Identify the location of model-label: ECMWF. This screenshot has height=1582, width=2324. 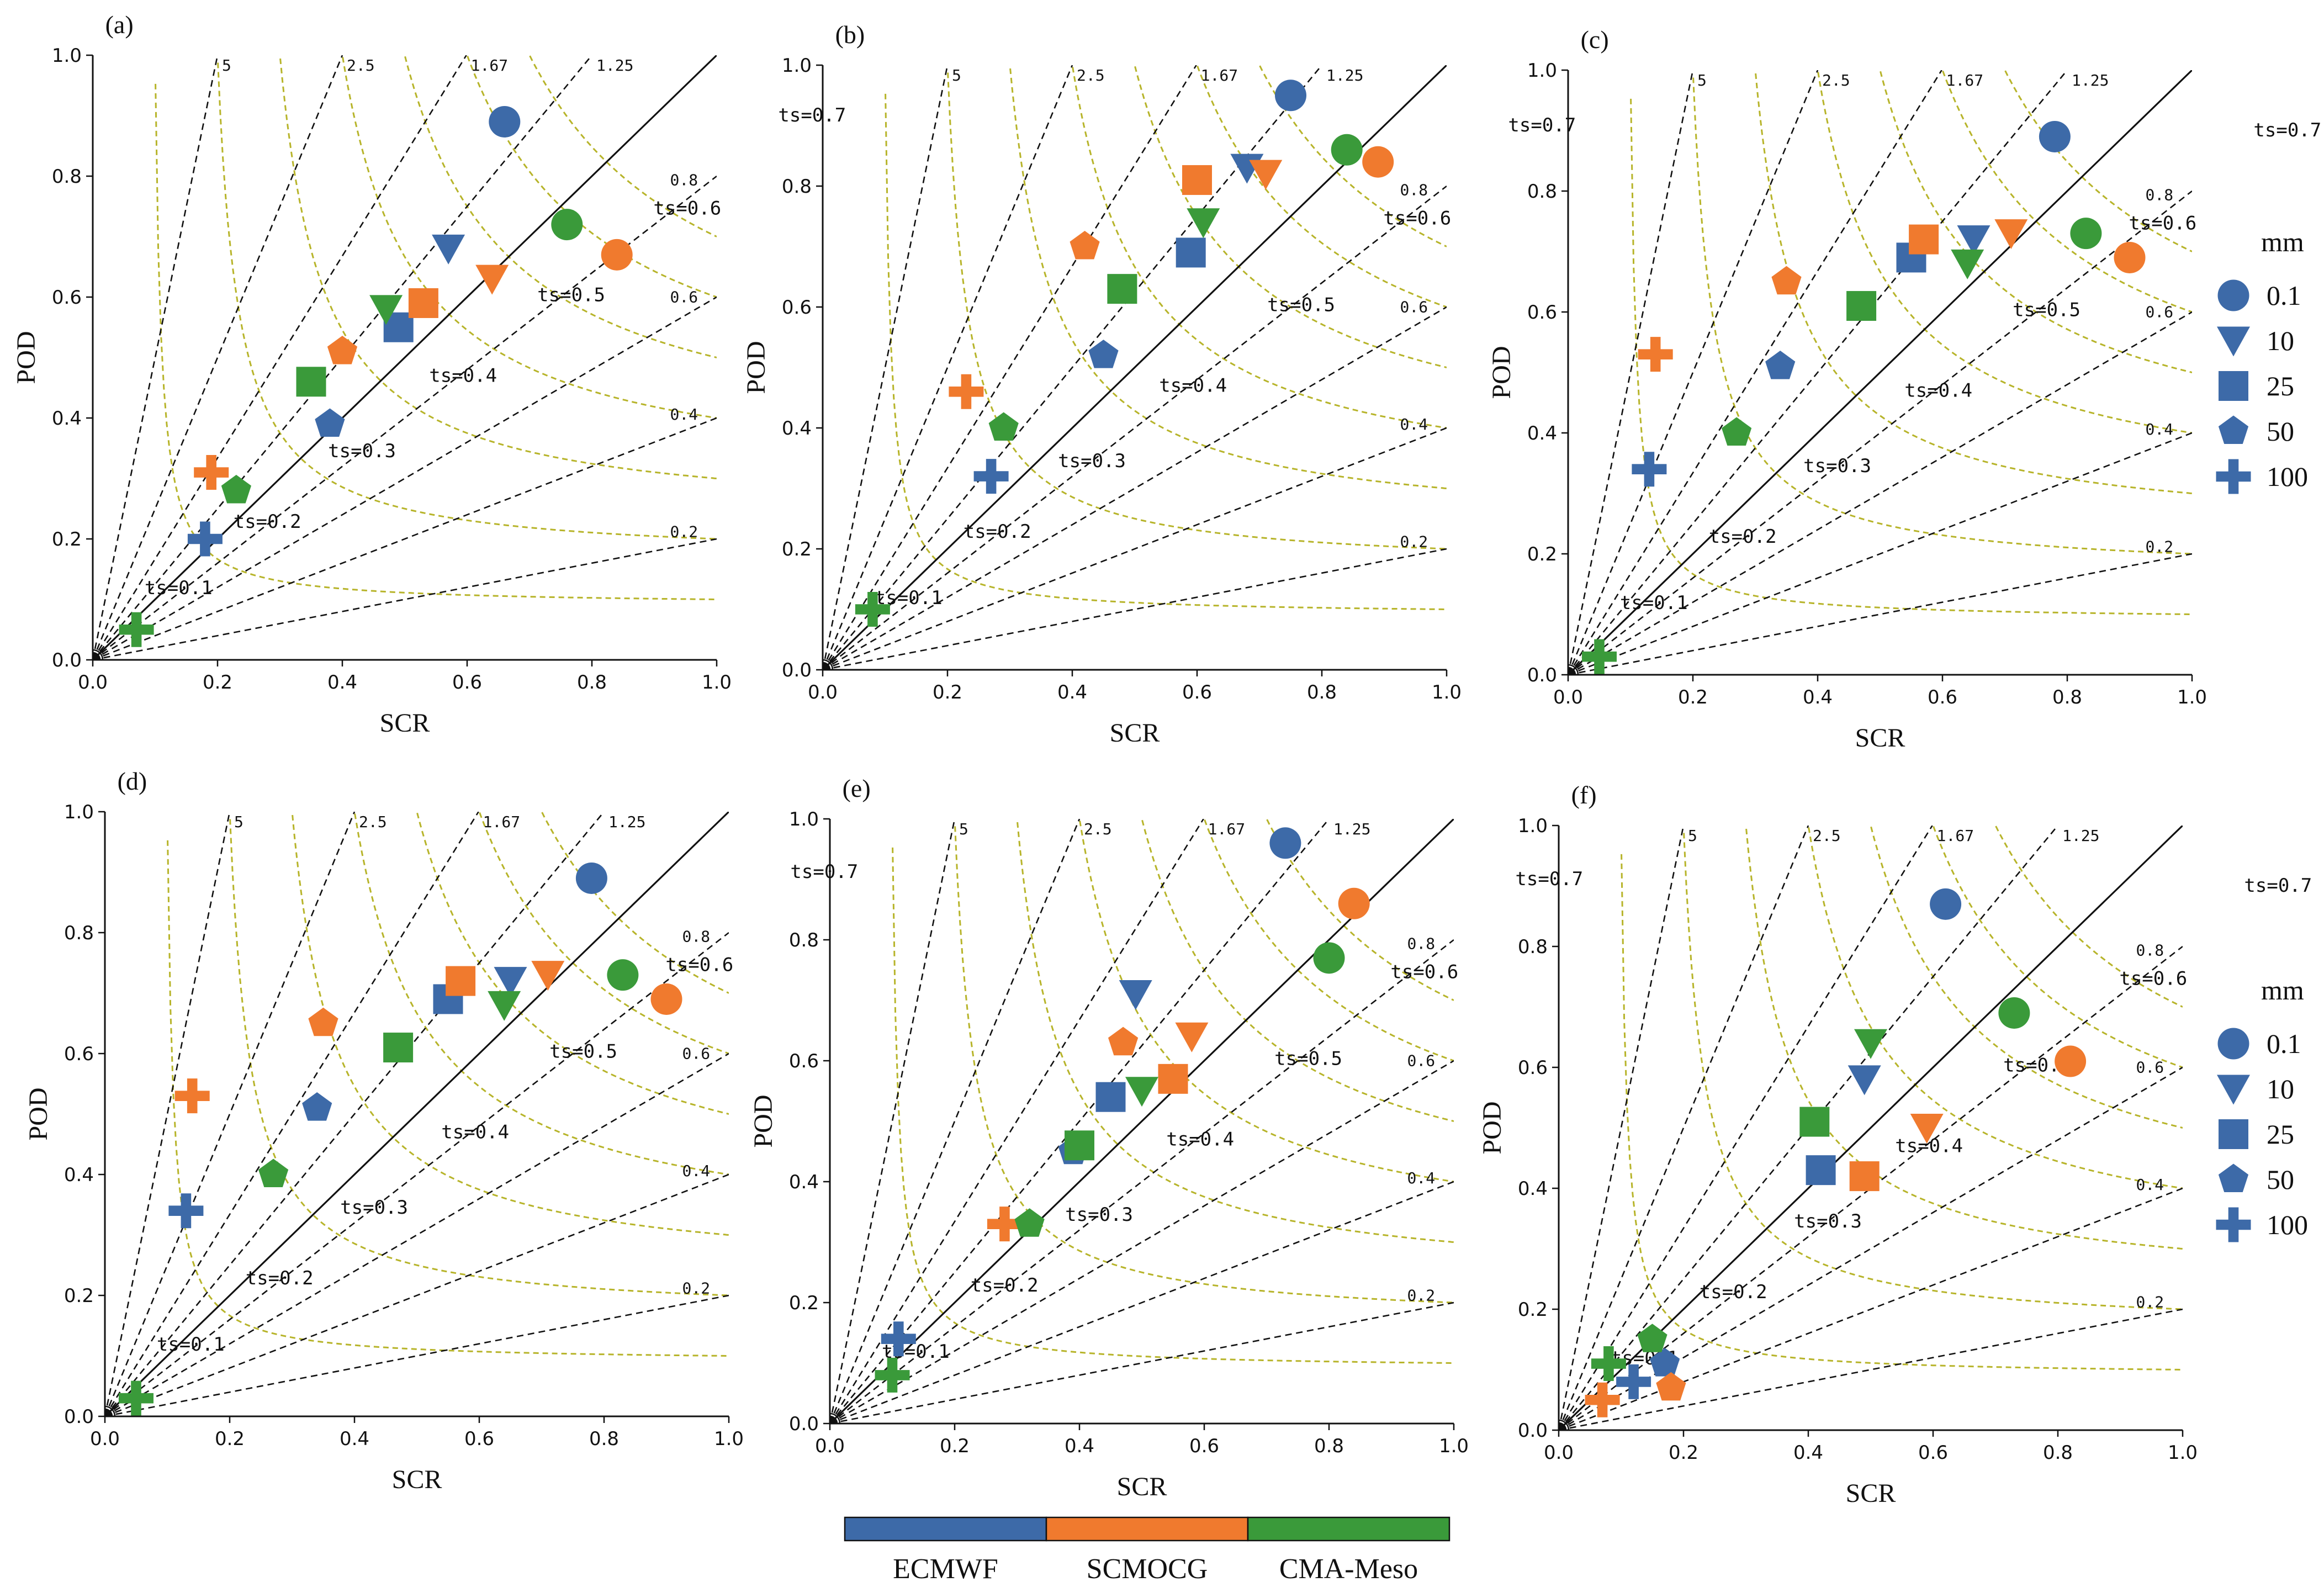
(945, 1567).